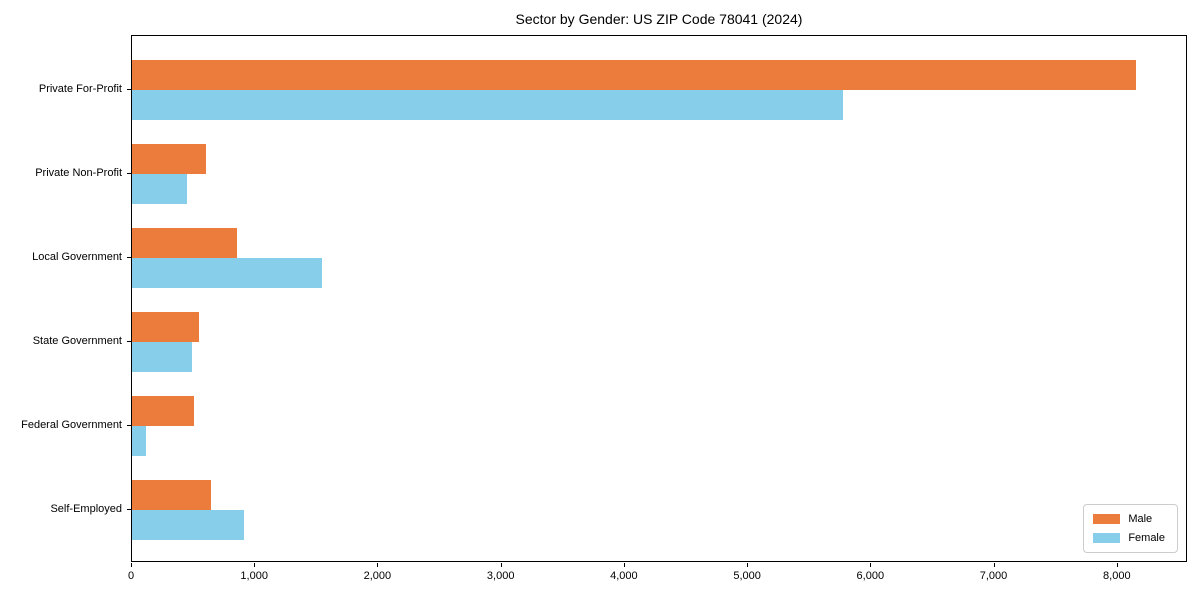  I want to click on bar-female-local-government, so click(227, 272).